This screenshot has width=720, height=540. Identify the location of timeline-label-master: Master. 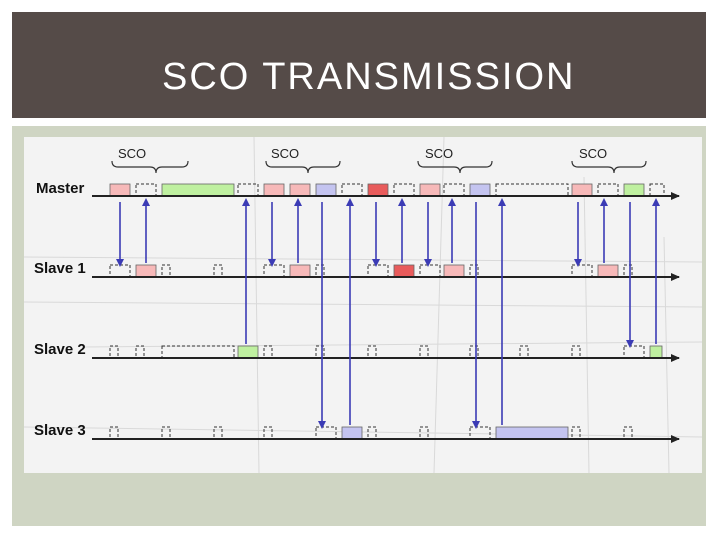
(60, 188).